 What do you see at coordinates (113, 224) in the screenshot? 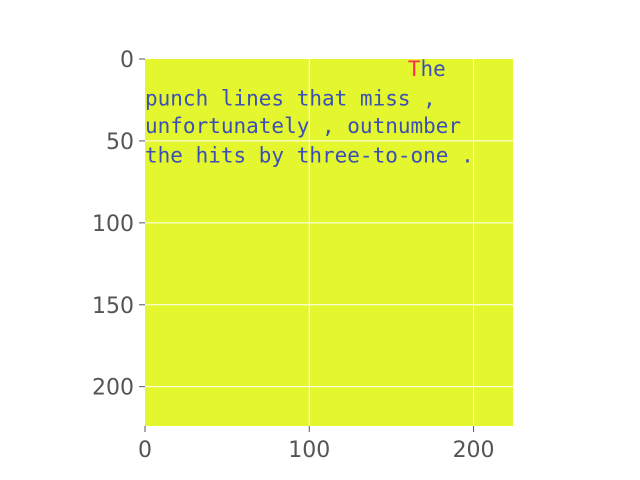
I see `y-tick-label: 100` at bounding box center [113, 224].